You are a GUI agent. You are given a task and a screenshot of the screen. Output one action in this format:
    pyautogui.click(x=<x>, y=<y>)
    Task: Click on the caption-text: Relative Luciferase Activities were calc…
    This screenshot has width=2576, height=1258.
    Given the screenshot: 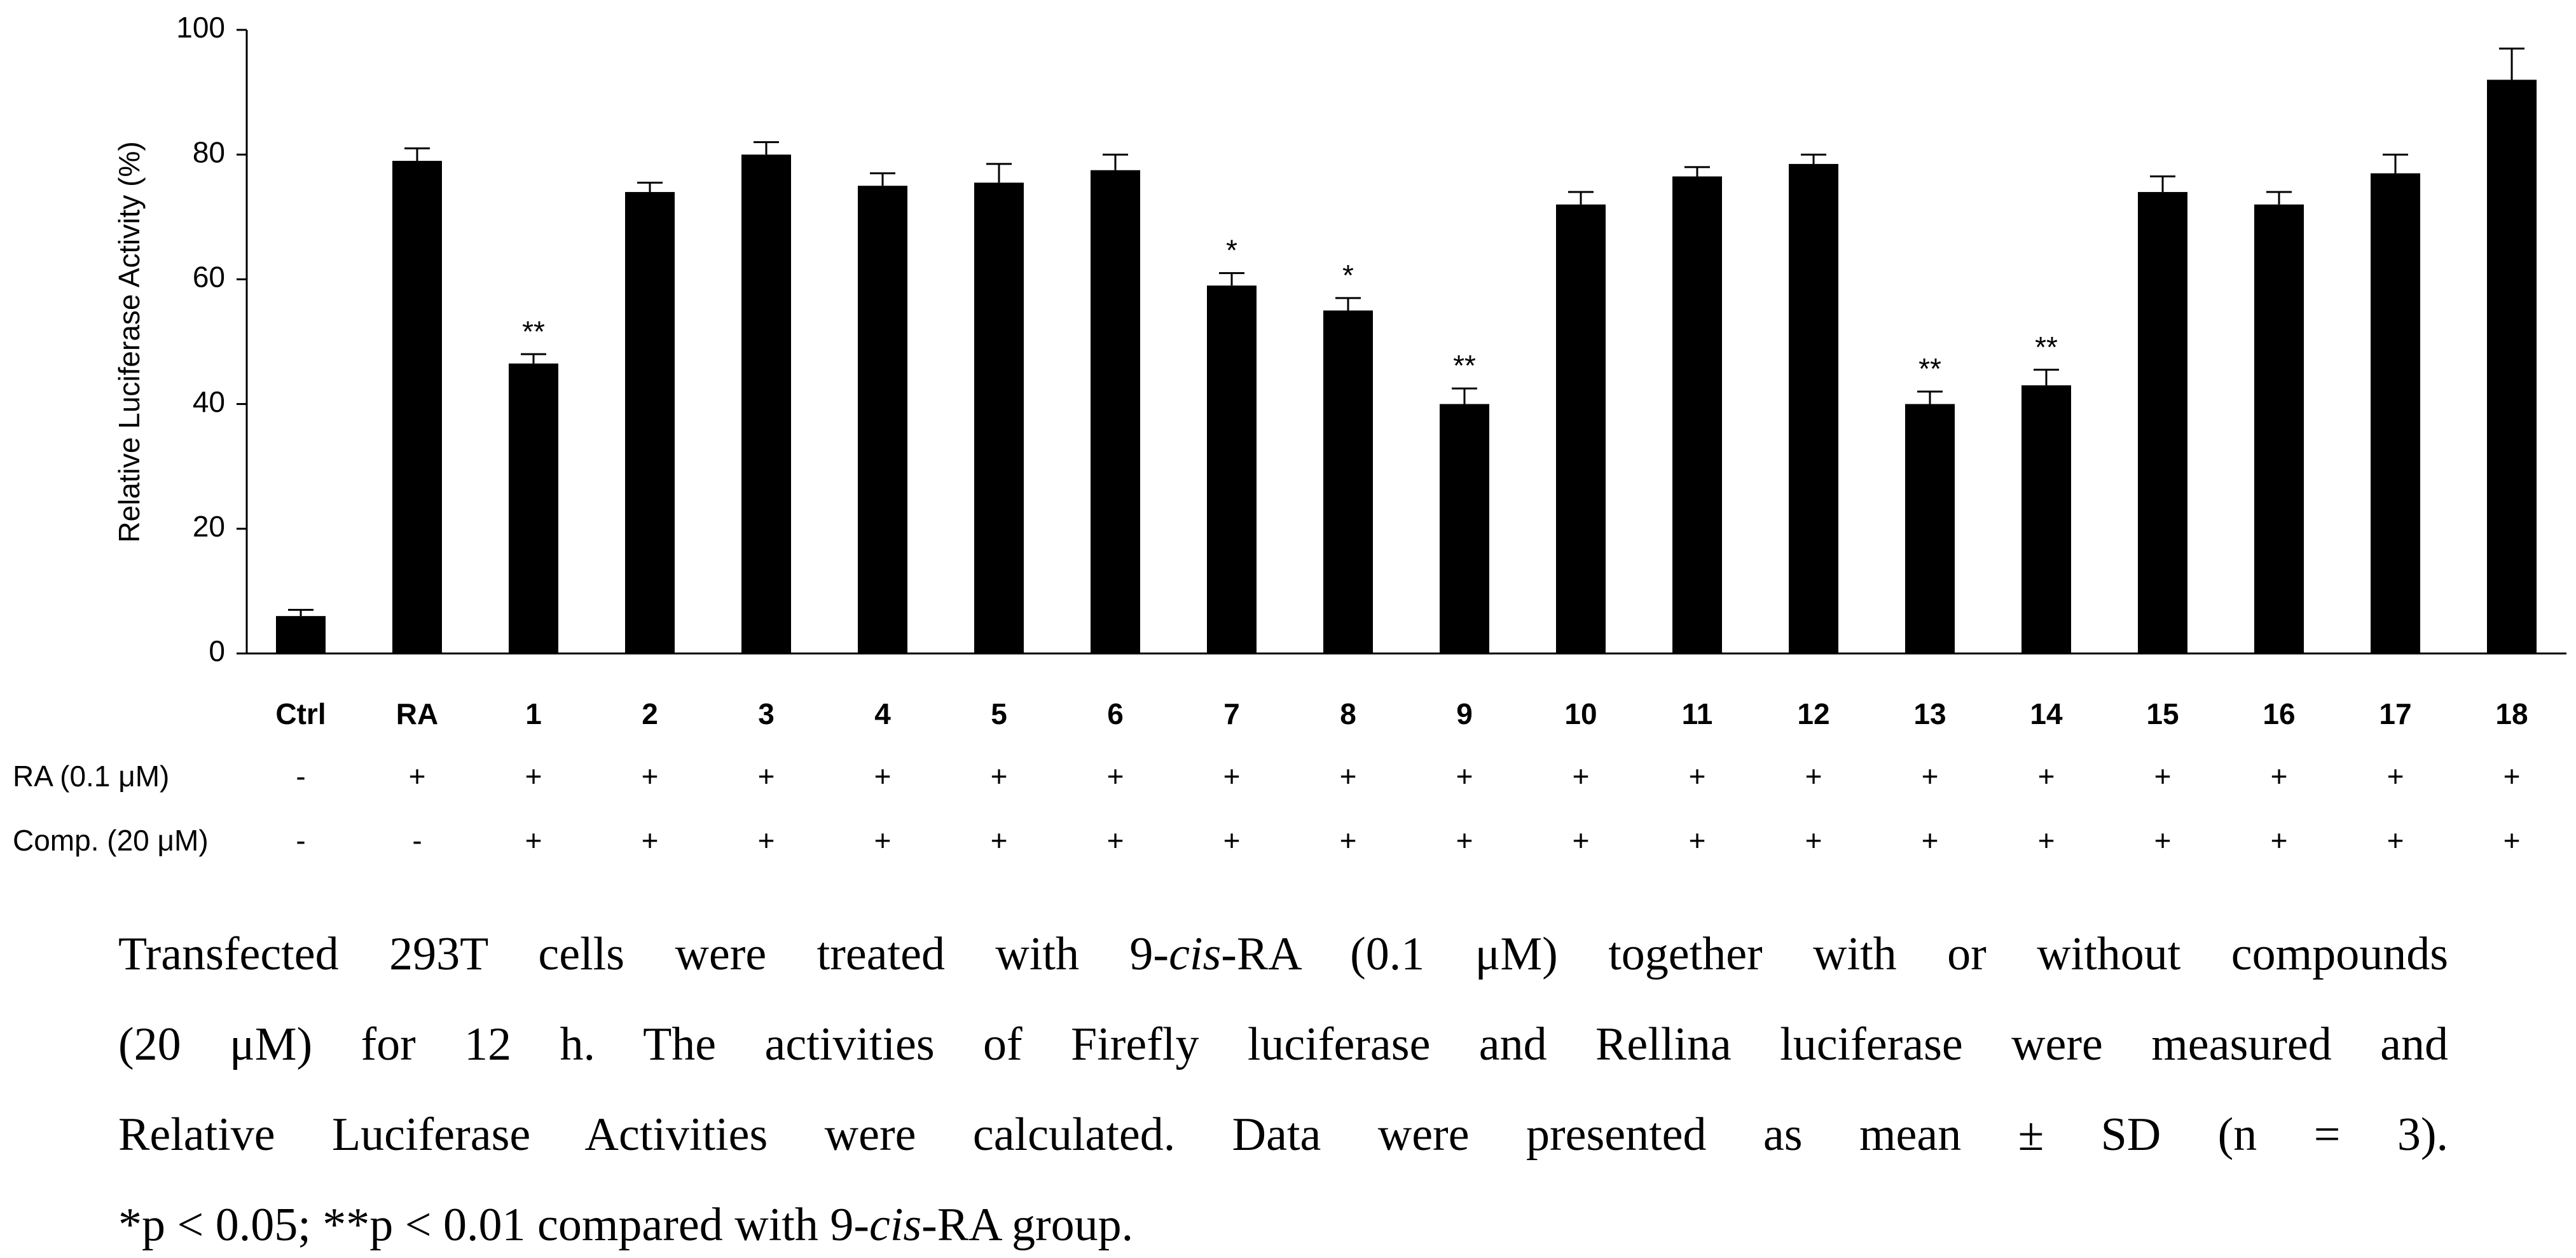 What is the action you would take?
    pyautogui.click(x=1283, y=1135)
    